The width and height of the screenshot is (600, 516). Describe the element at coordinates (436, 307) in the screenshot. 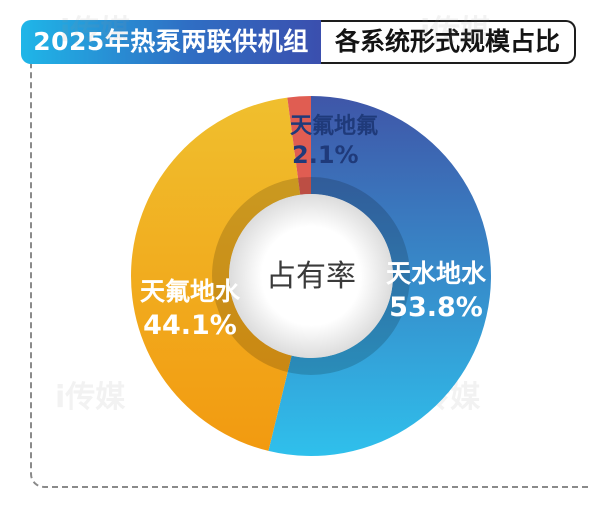

I see `slice-value-label: 53.8%` at that location.